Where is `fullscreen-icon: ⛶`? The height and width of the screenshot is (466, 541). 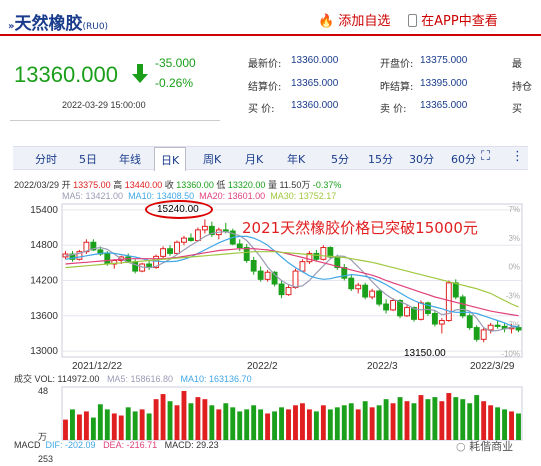 fullscreen-icon: ⛶ is located at coordinates (486, 156).